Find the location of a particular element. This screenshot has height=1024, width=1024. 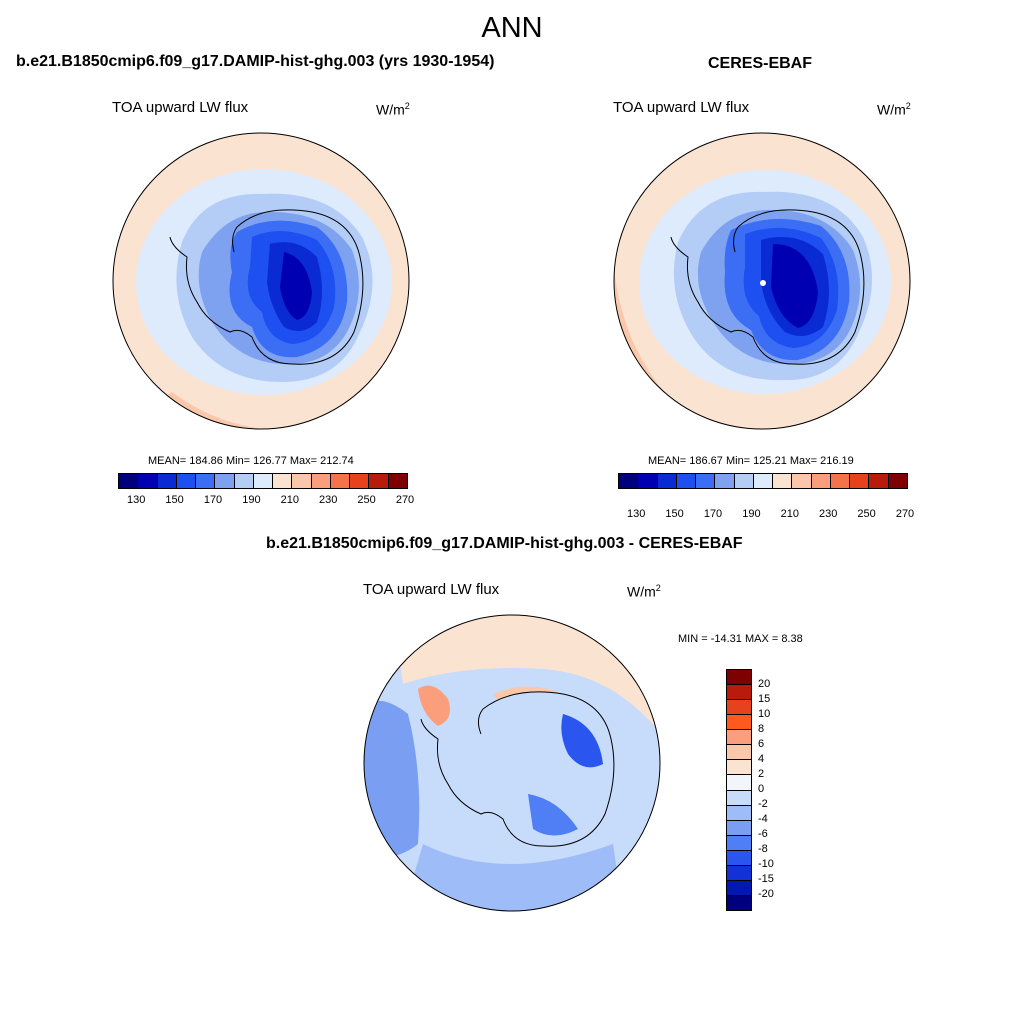

panel3-colorbar is located at coordinates (739, 790).